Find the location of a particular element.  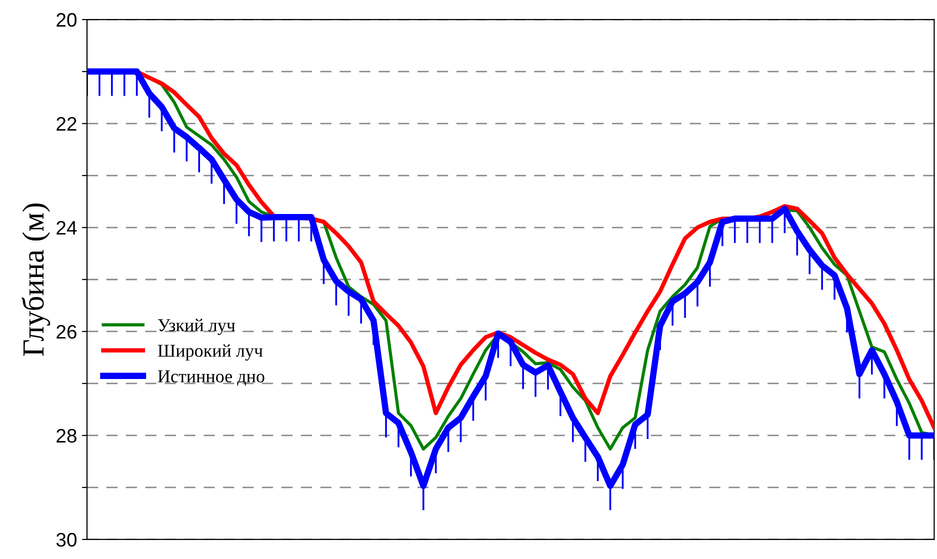

y-tick-label: 20 is located at coordinates (66, 20).